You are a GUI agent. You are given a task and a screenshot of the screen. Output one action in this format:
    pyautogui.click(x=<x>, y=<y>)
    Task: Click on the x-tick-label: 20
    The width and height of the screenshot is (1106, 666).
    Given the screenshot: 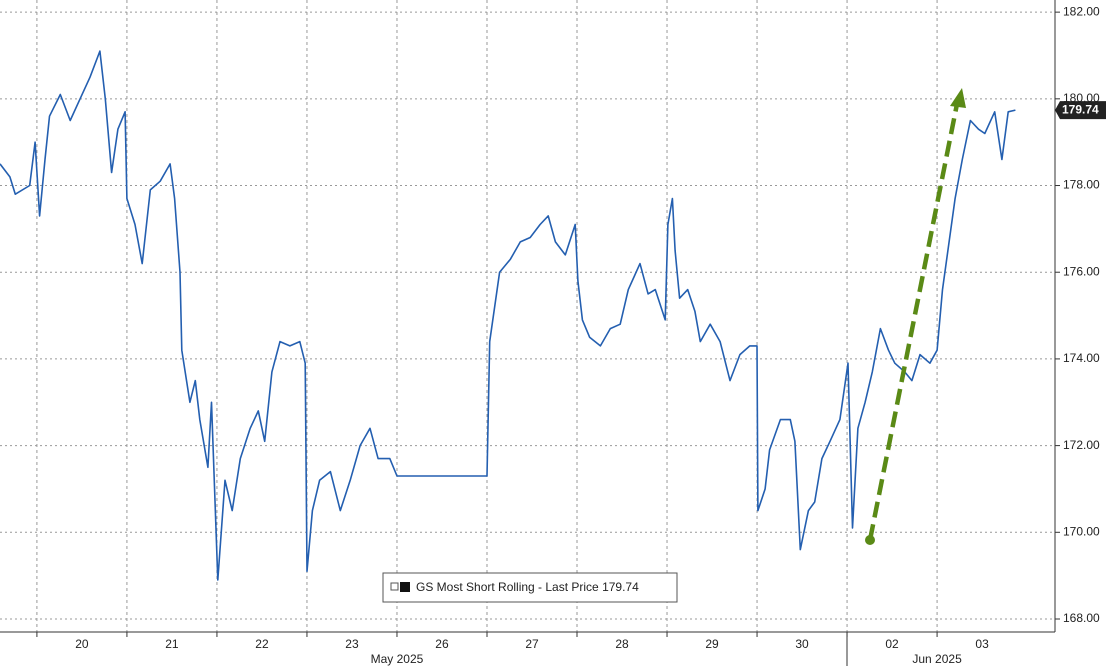 What is the action you would take?
    pyautogui.click(x=82, y=644)
    